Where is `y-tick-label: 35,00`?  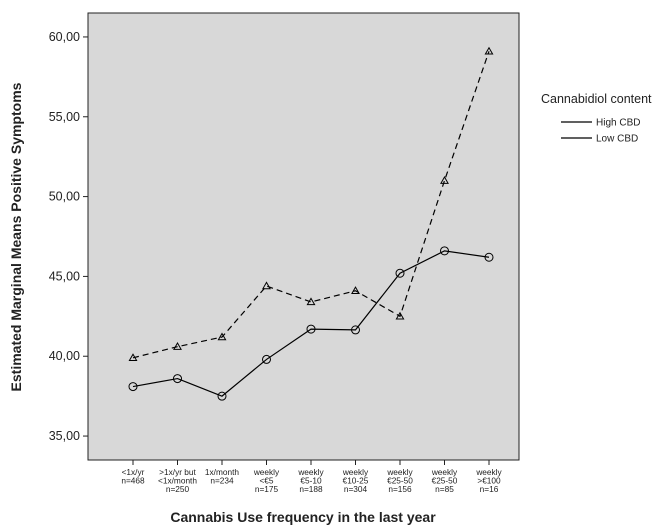
y-tick-label: 35,00 is located at coordinates (64, 436).